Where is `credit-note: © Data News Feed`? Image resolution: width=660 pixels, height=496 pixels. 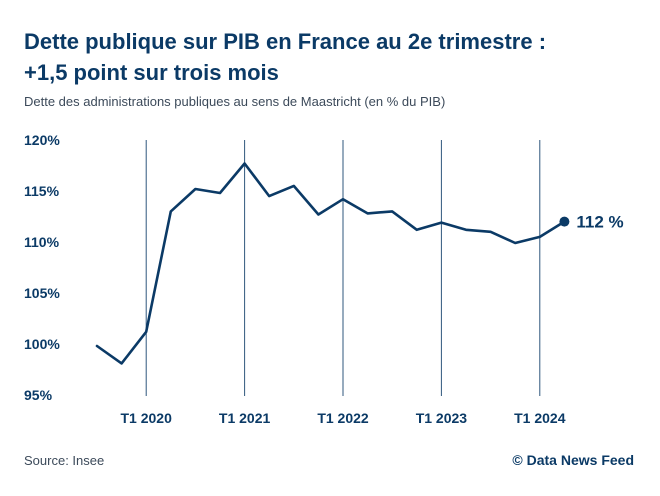 credit-note: © Data News Feed is located at coordinates (573, 460).